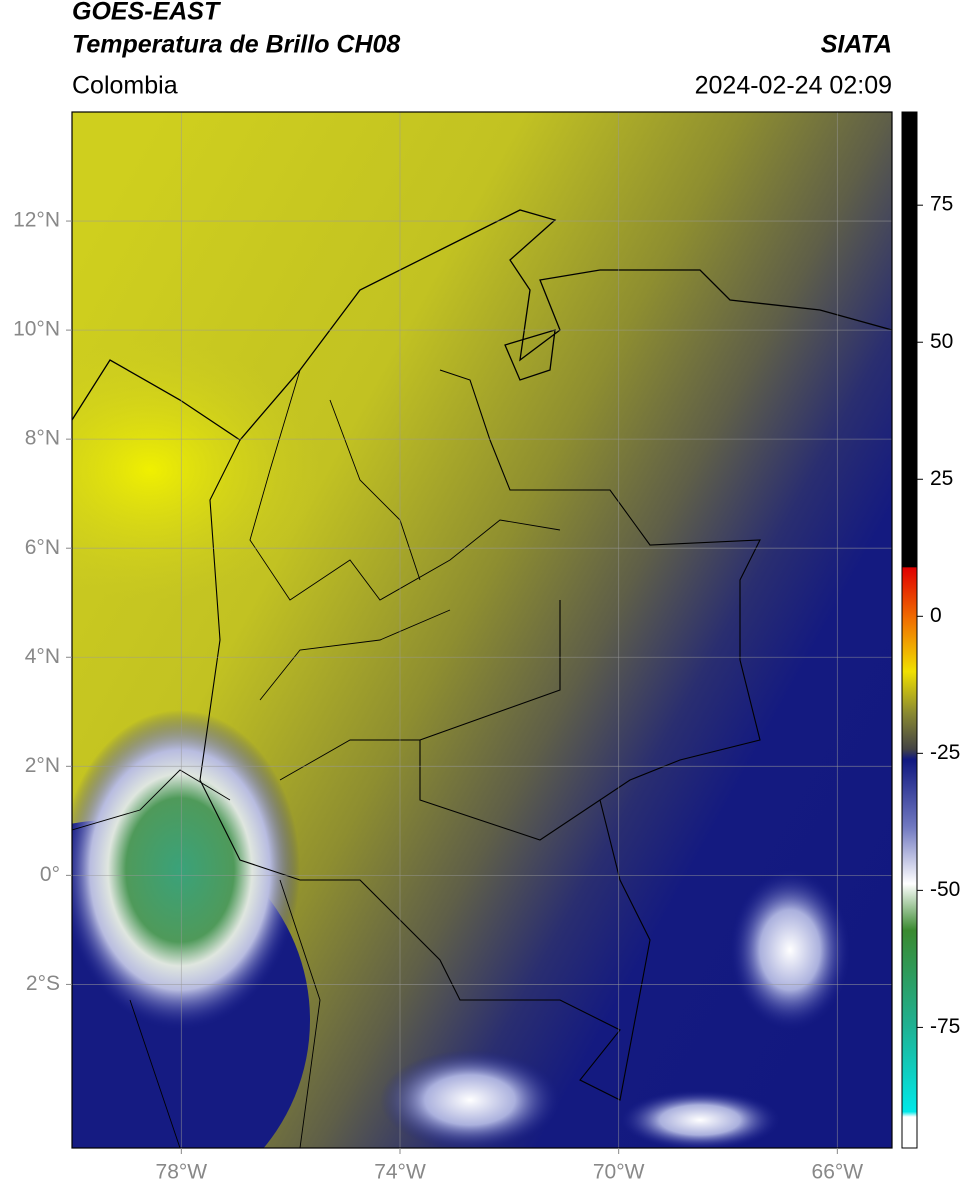  What do you see at coordinates (42, 438) in the screenshot?
I see `y-tick-label: 8°N` at bounding box center [42, 438].